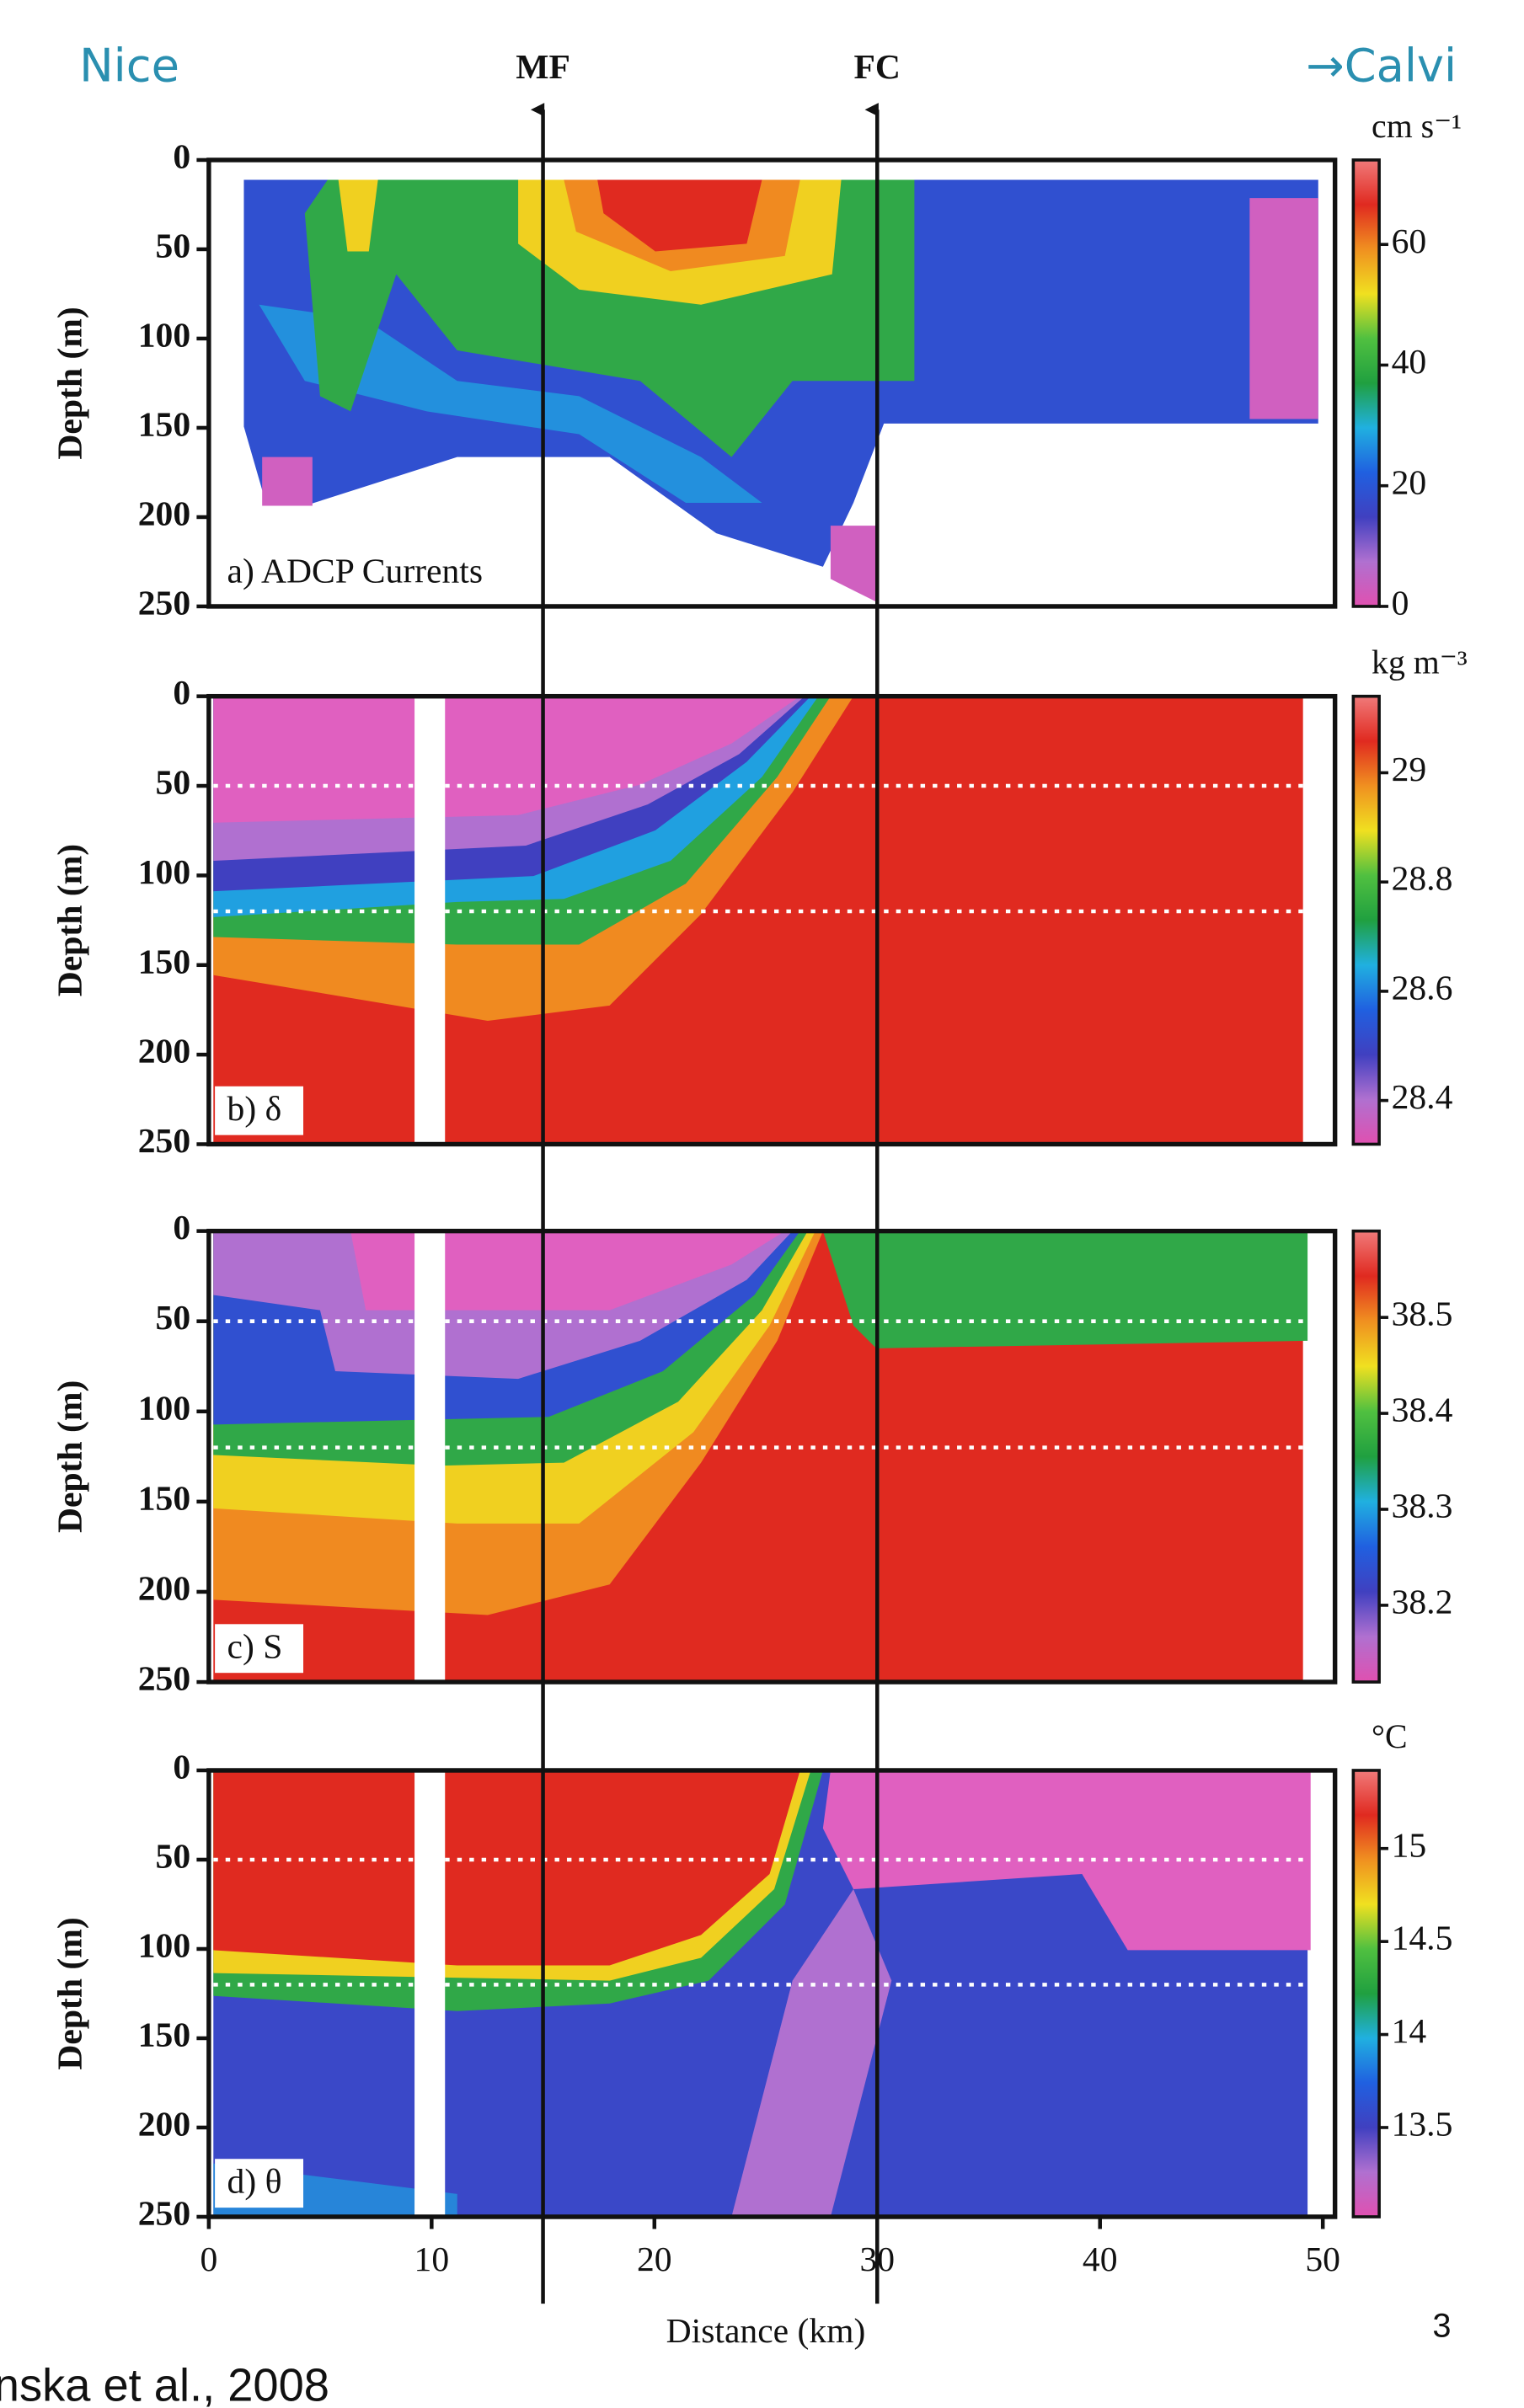  I want to click on panel-title: a) ADCP Currents, so click(355, 571).